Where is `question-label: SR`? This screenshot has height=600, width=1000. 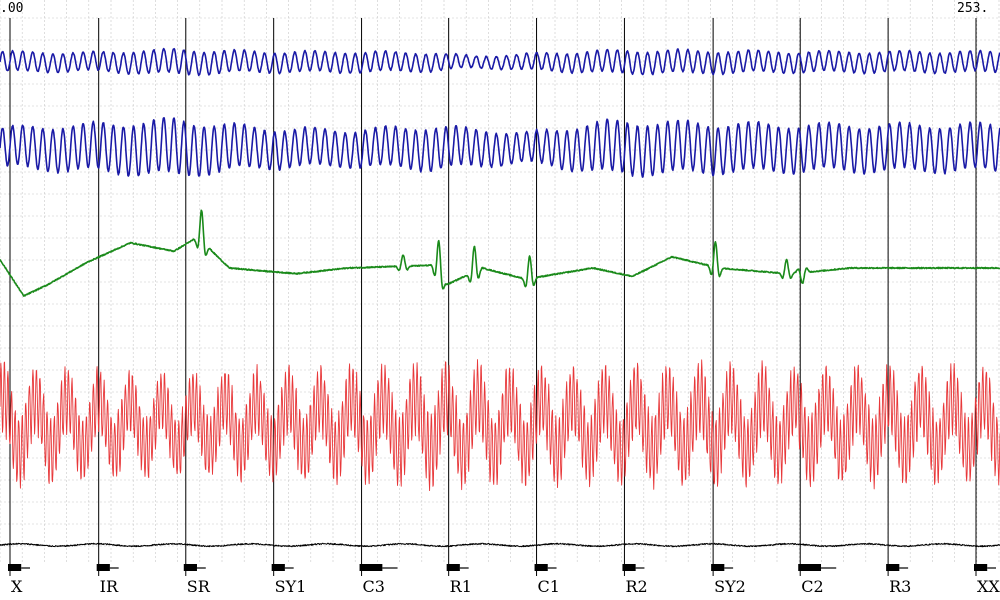 question-label: SR is located at coordinates (199, 586).